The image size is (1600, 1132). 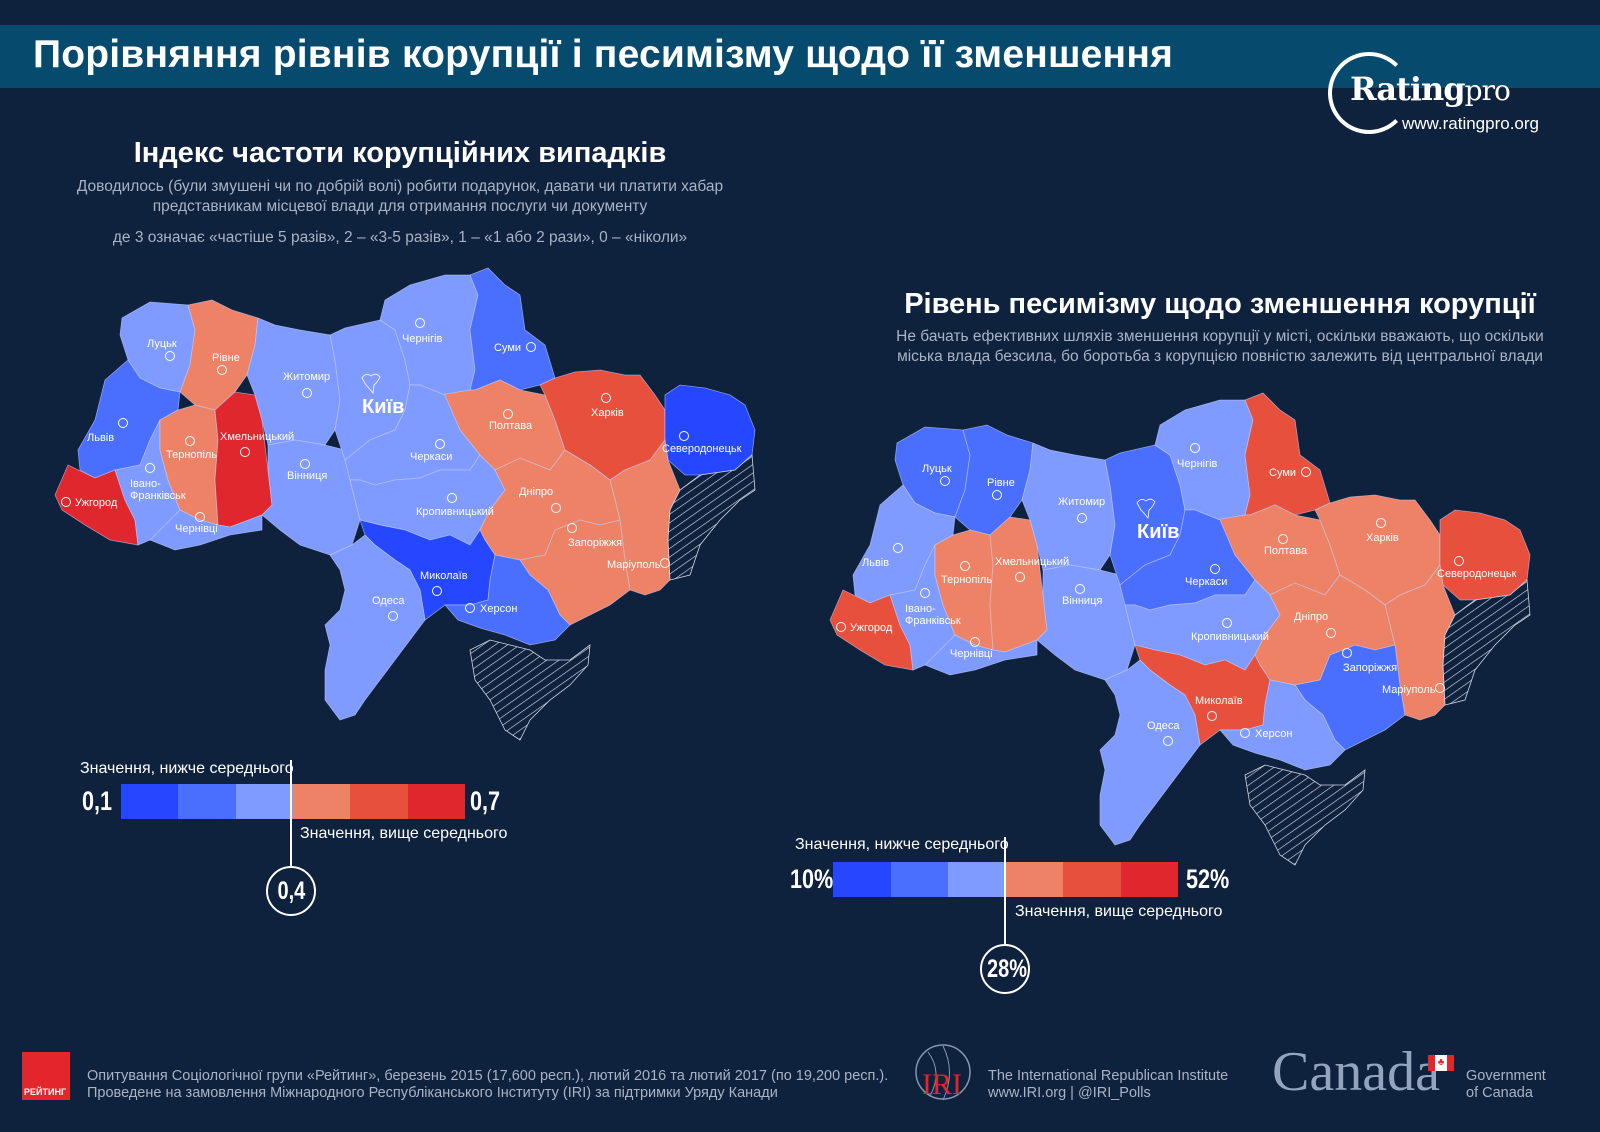 What do you see at coordinates (919, 879) in the screenshot?
I see `scale-step-M` at bounding box center [919, 879].